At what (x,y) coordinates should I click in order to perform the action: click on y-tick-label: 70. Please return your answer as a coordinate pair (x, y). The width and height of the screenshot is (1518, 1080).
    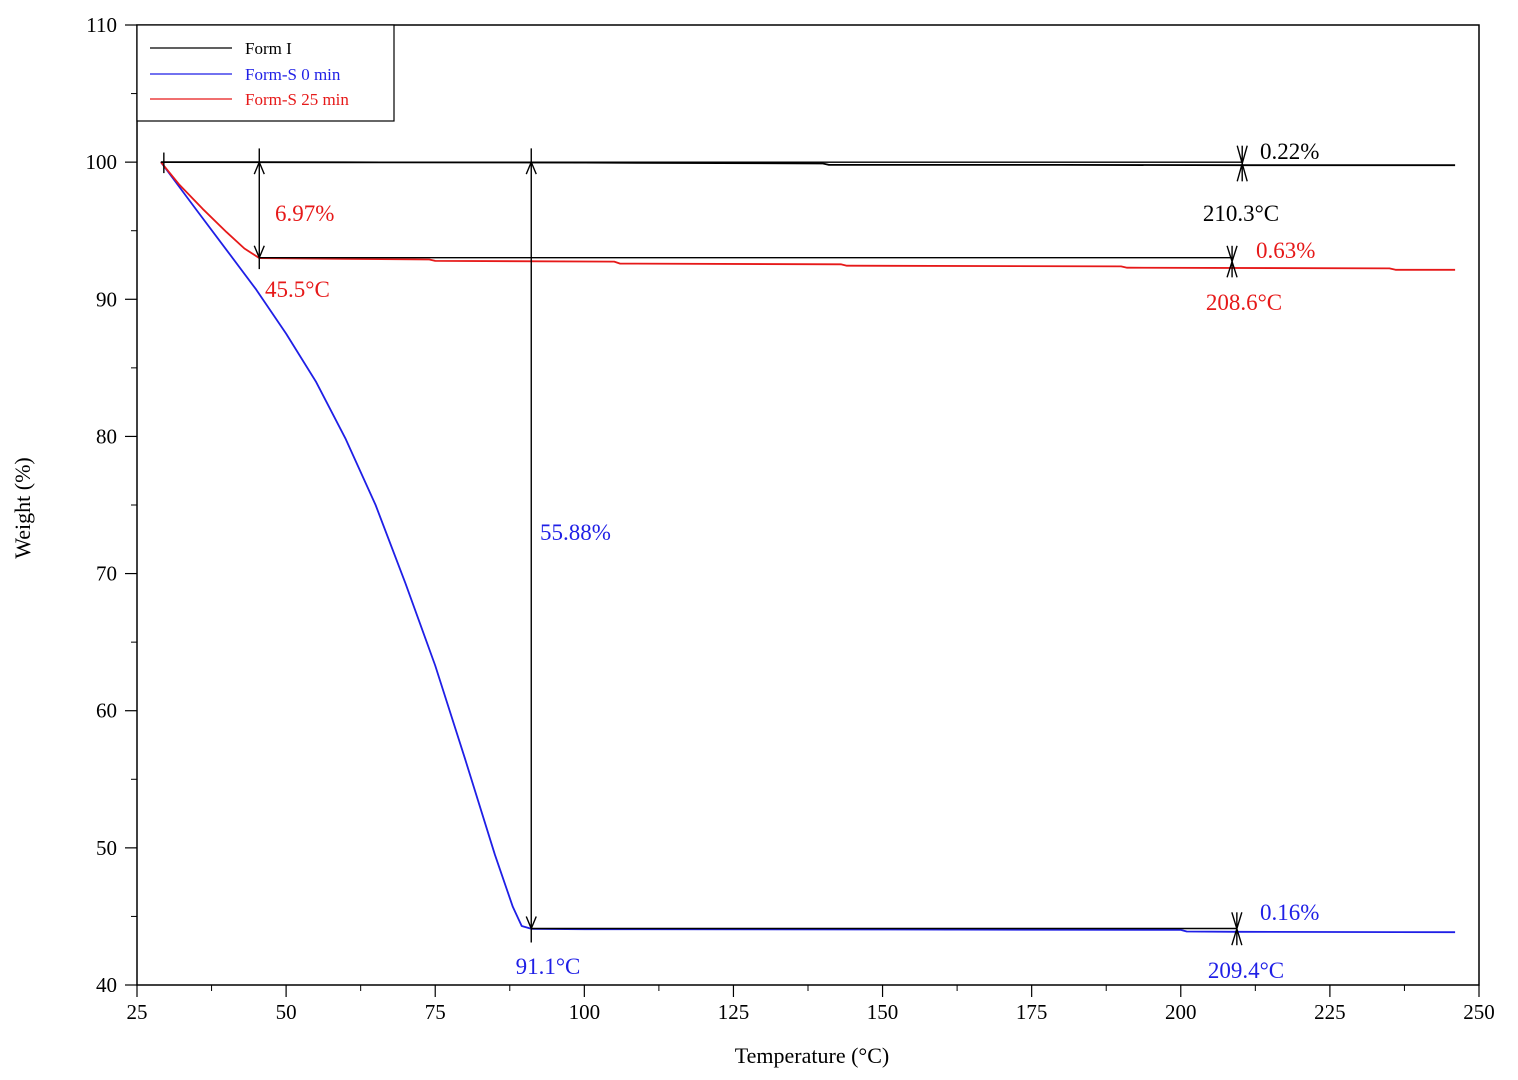
    Looking at the image, I should click on (106, 574).